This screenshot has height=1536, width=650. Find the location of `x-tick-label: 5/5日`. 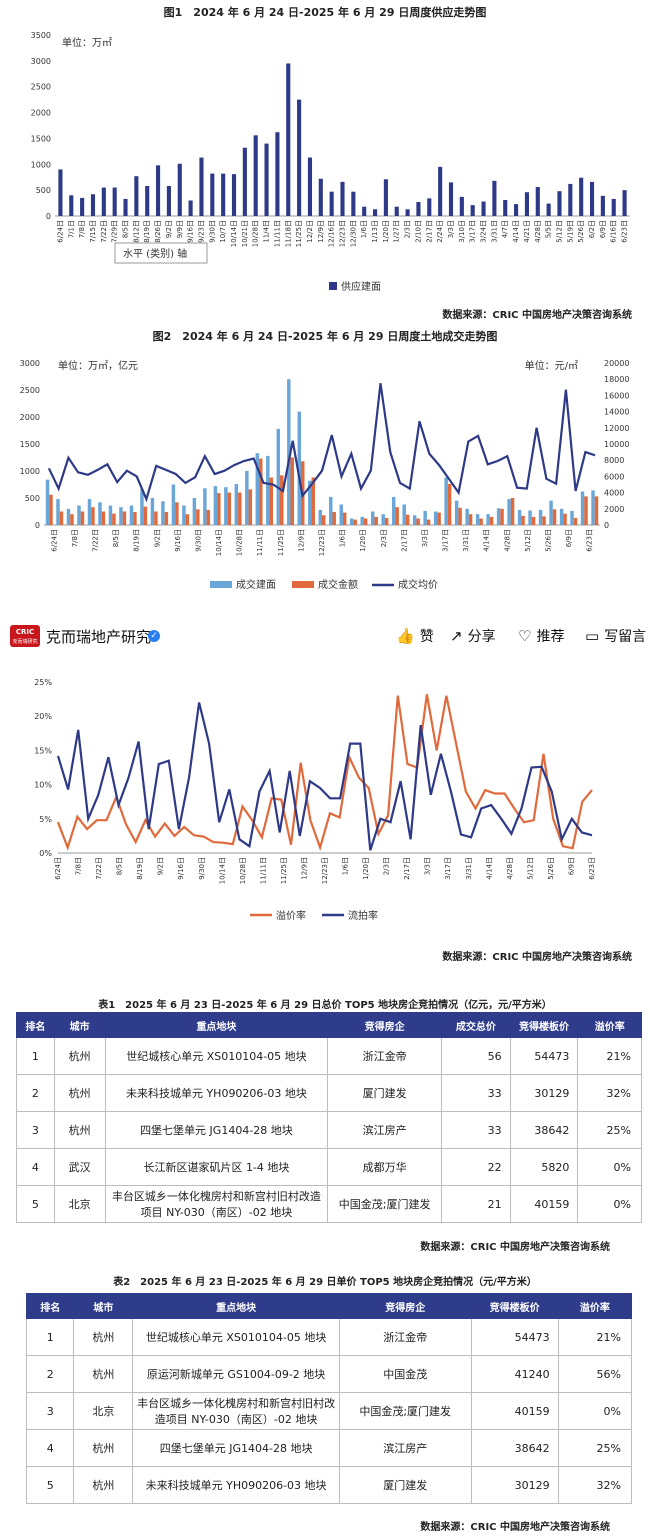

x-tick-label: 5/5日 is located at coordinates (549, 229).